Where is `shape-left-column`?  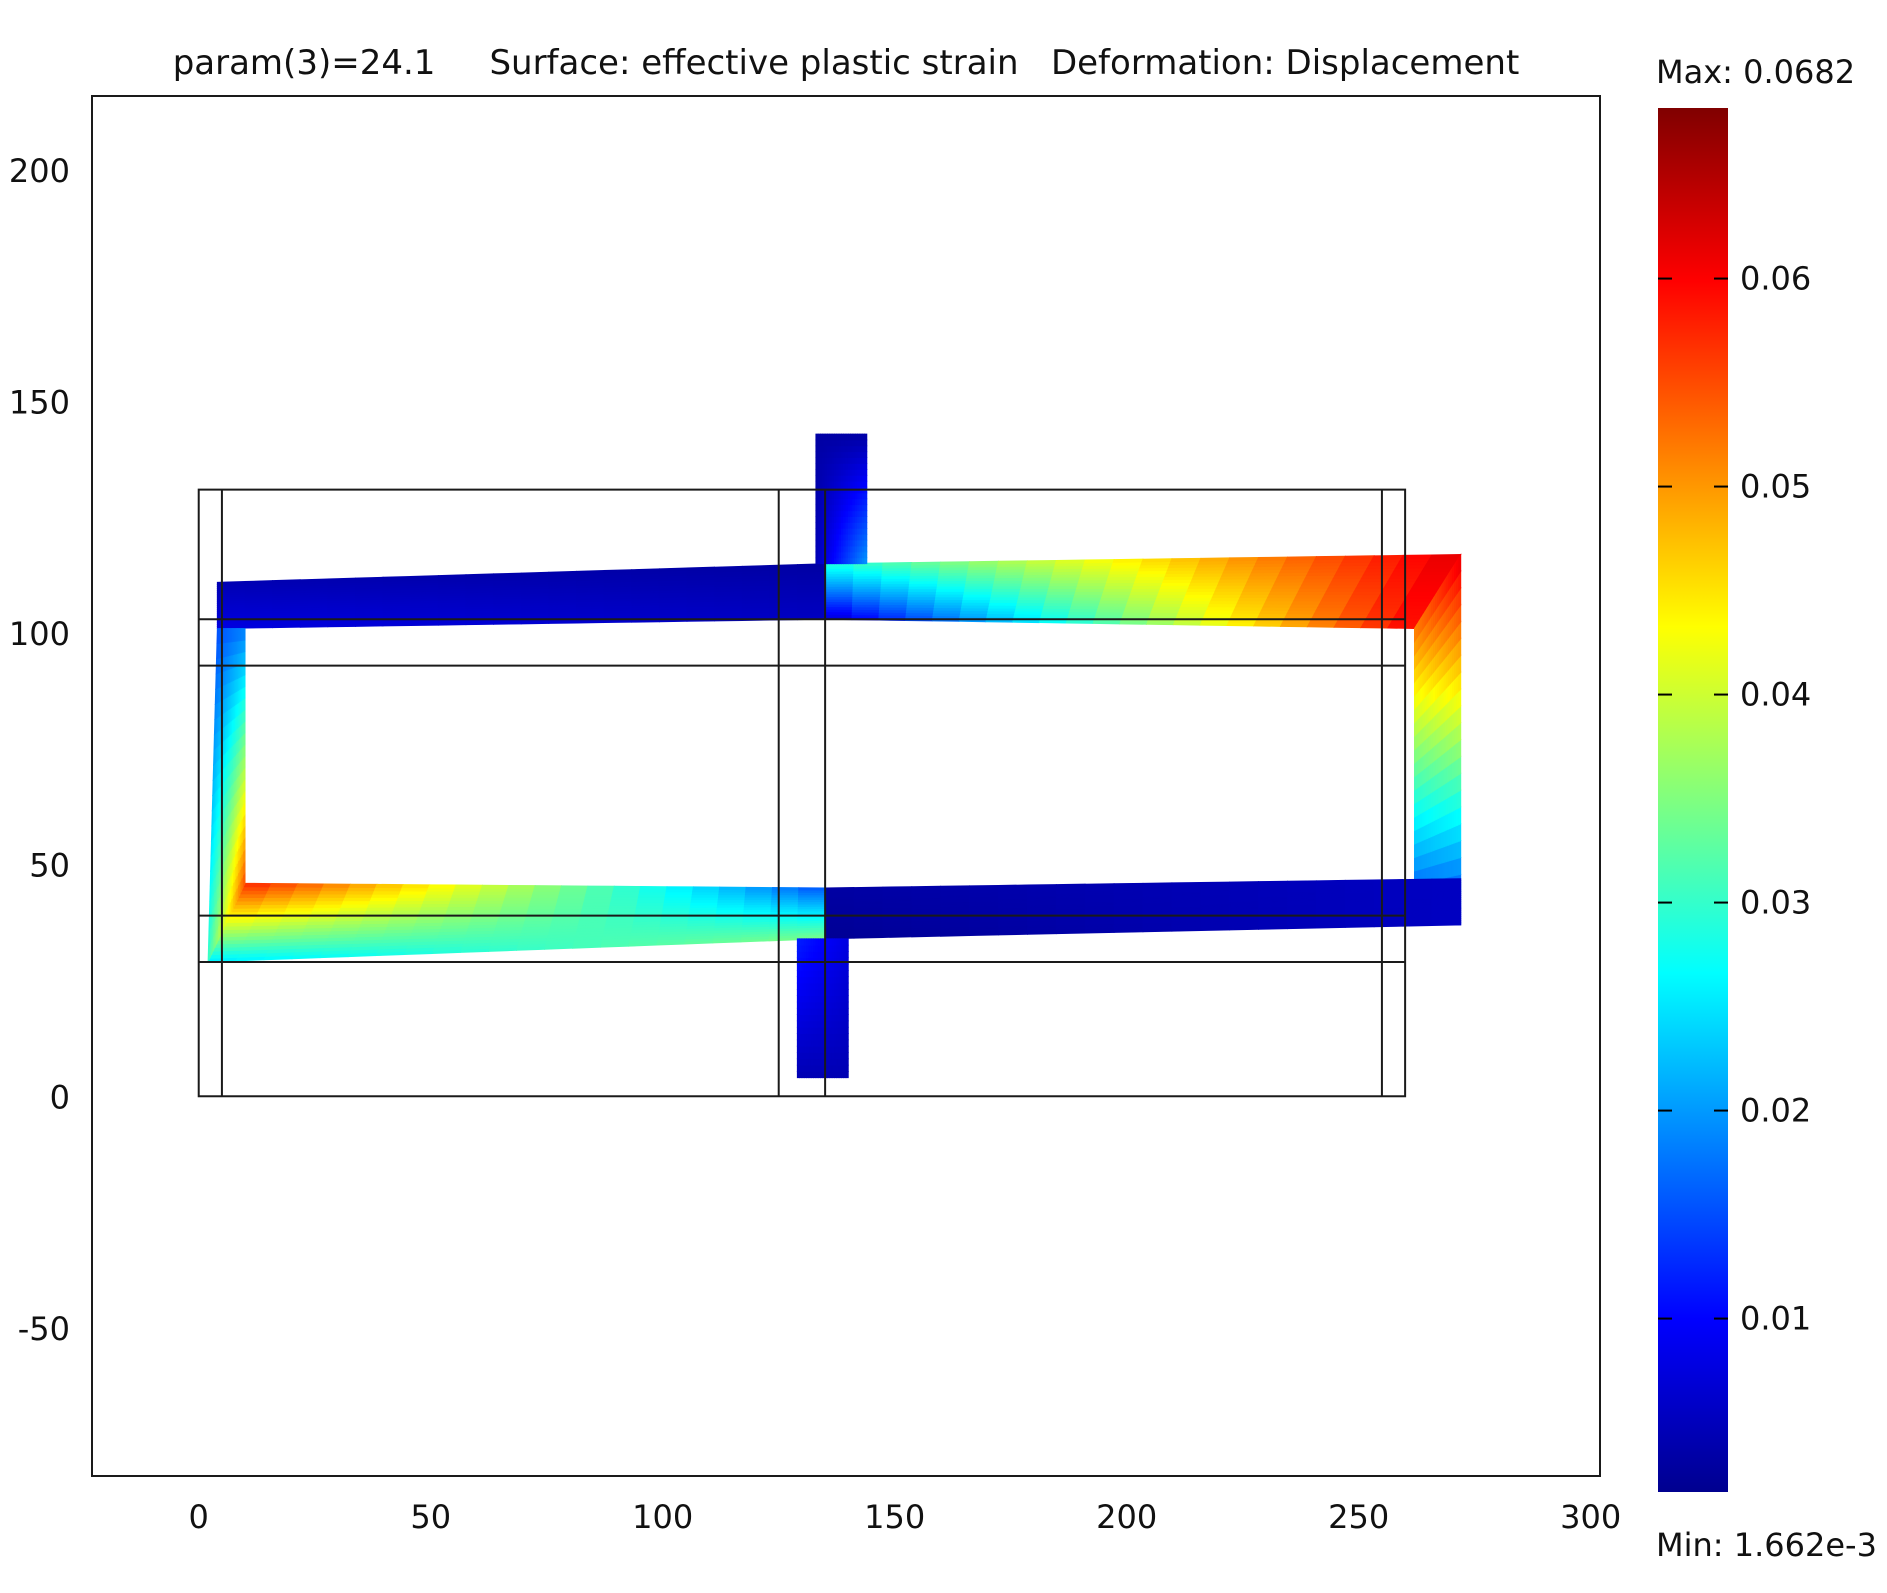 shape-left-column is located at coordinates (226, 795).